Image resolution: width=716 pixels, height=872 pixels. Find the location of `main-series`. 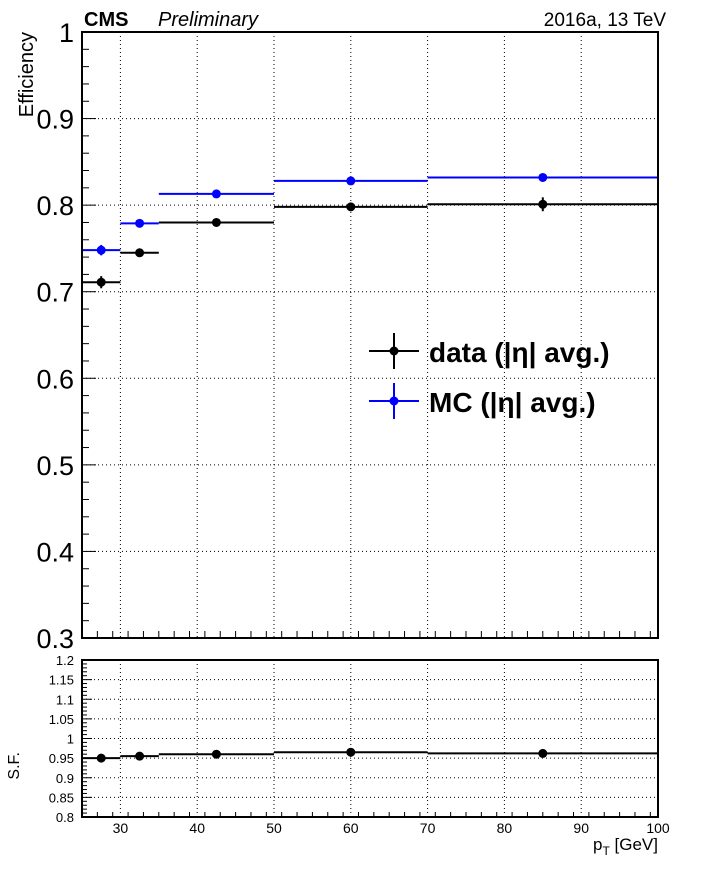

main-series is located at coordinates (370, 230).